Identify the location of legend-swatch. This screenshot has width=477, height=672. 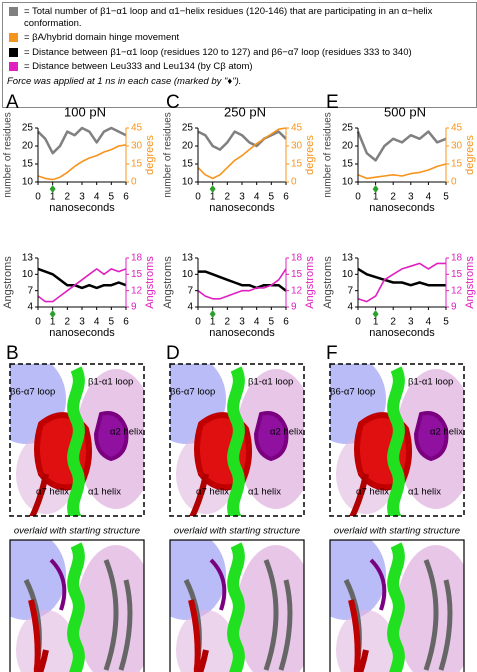
(13, 52).